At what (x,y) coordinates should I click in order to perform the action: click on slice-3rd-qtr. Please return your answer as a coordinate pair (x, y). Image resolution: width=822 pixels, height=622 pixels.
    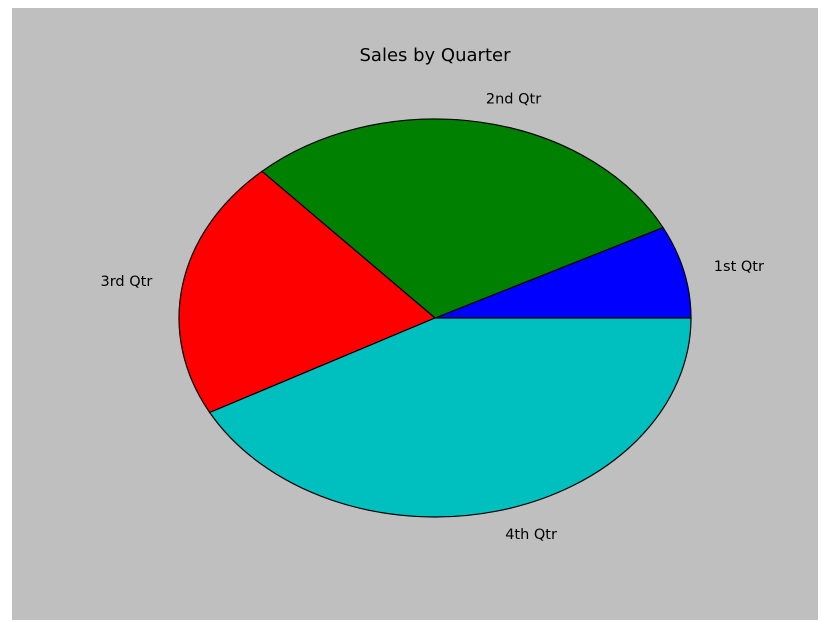
    Looking at the image, I should click on (307, 292).